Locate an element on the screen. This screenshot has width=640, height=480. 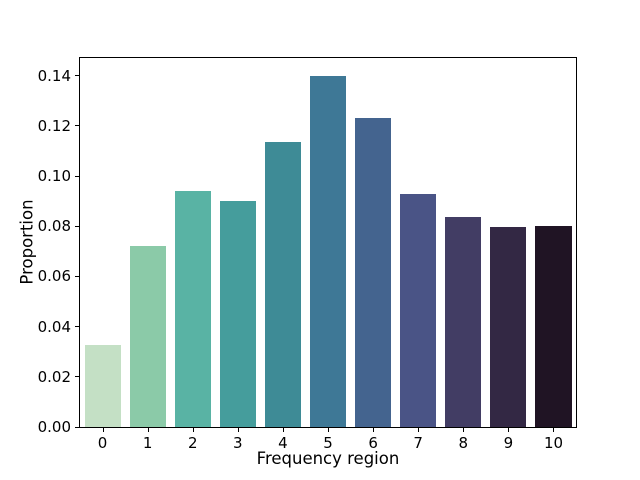
x-tick-0: 0 is located at coordinates (102, 439).